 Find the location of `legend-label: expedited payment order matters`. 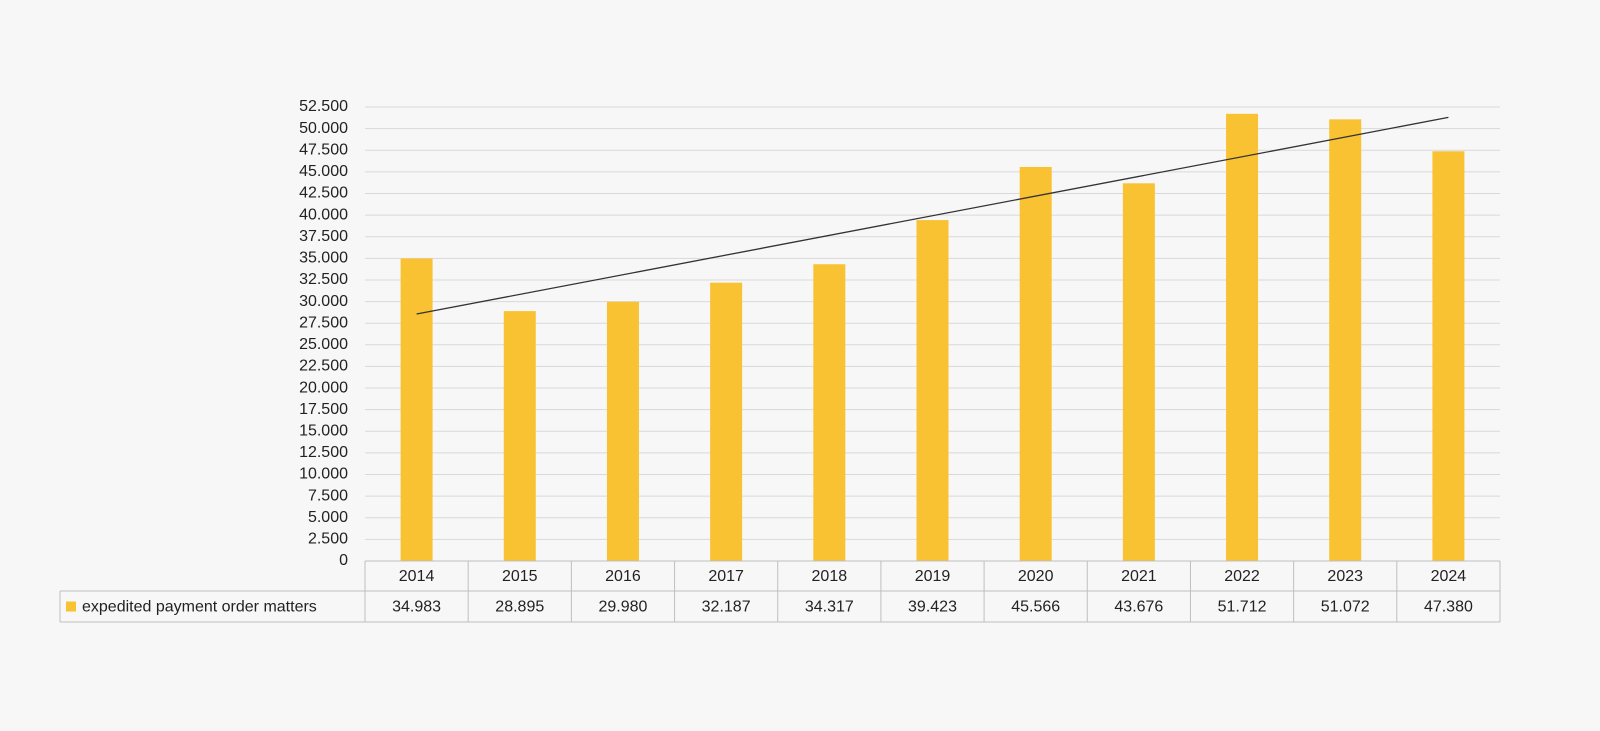

legend-label: expedited payment order matters is located at coordinates (199, 607).